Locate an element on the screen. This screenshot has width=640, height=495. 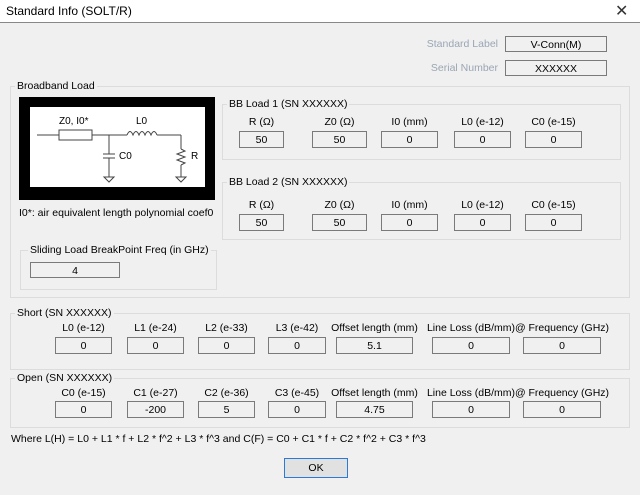
bb1-field-label: I0 (mm) is located at coordinates (409, 122).